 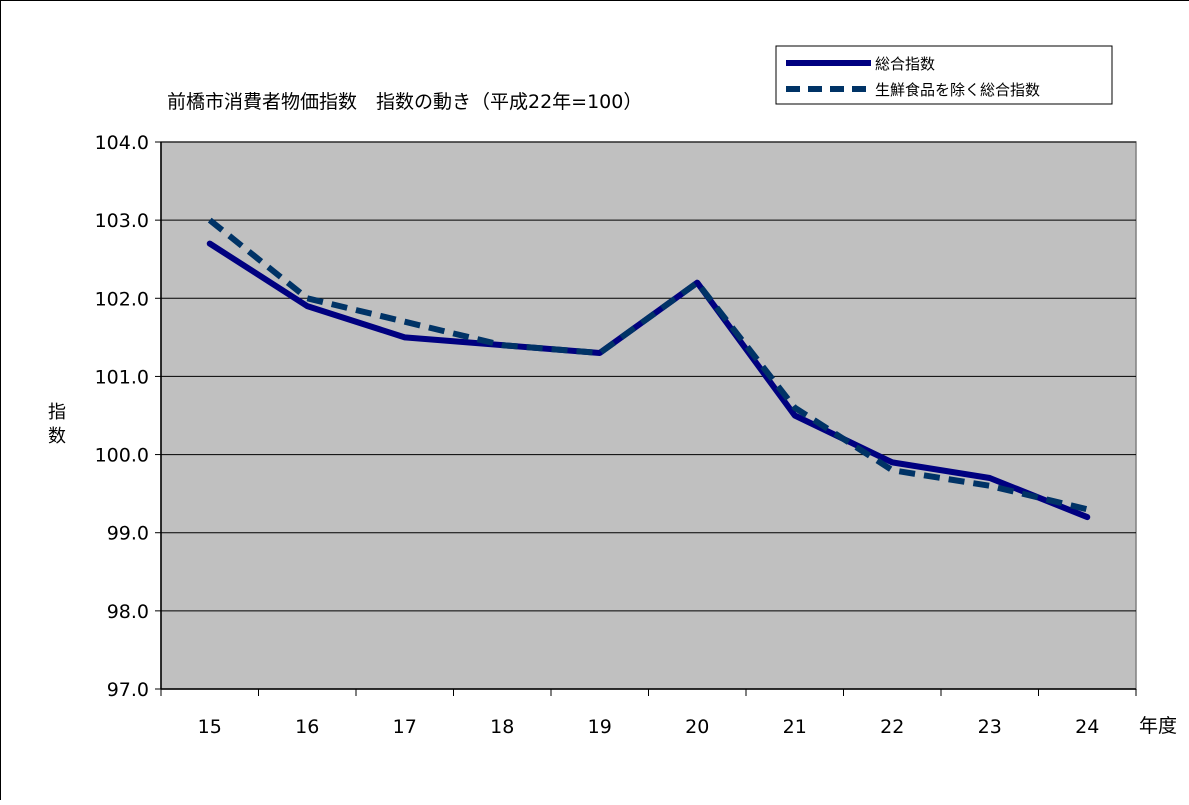 I want to click on legend: 総合指数 生鮮食品を除く総合指数, so click(x=944, y=75).